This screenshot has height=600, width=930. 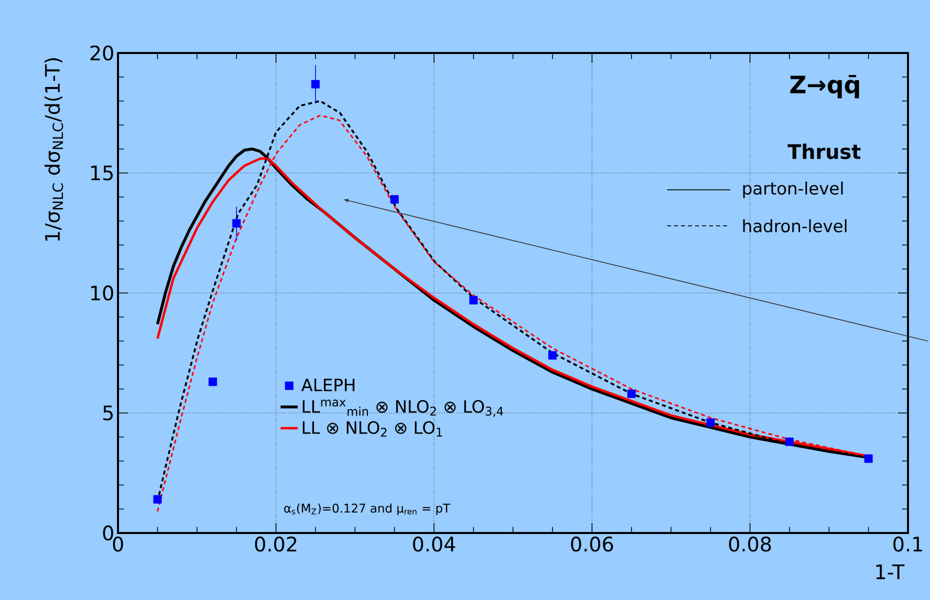 What do you see at coordinates (367, 509) in the screenshot?
I see `annotation: α$_{s}$(M$_{Z}$)=0.127 and μ$_{ren}$ = pT` at bounding box center [367, 509].